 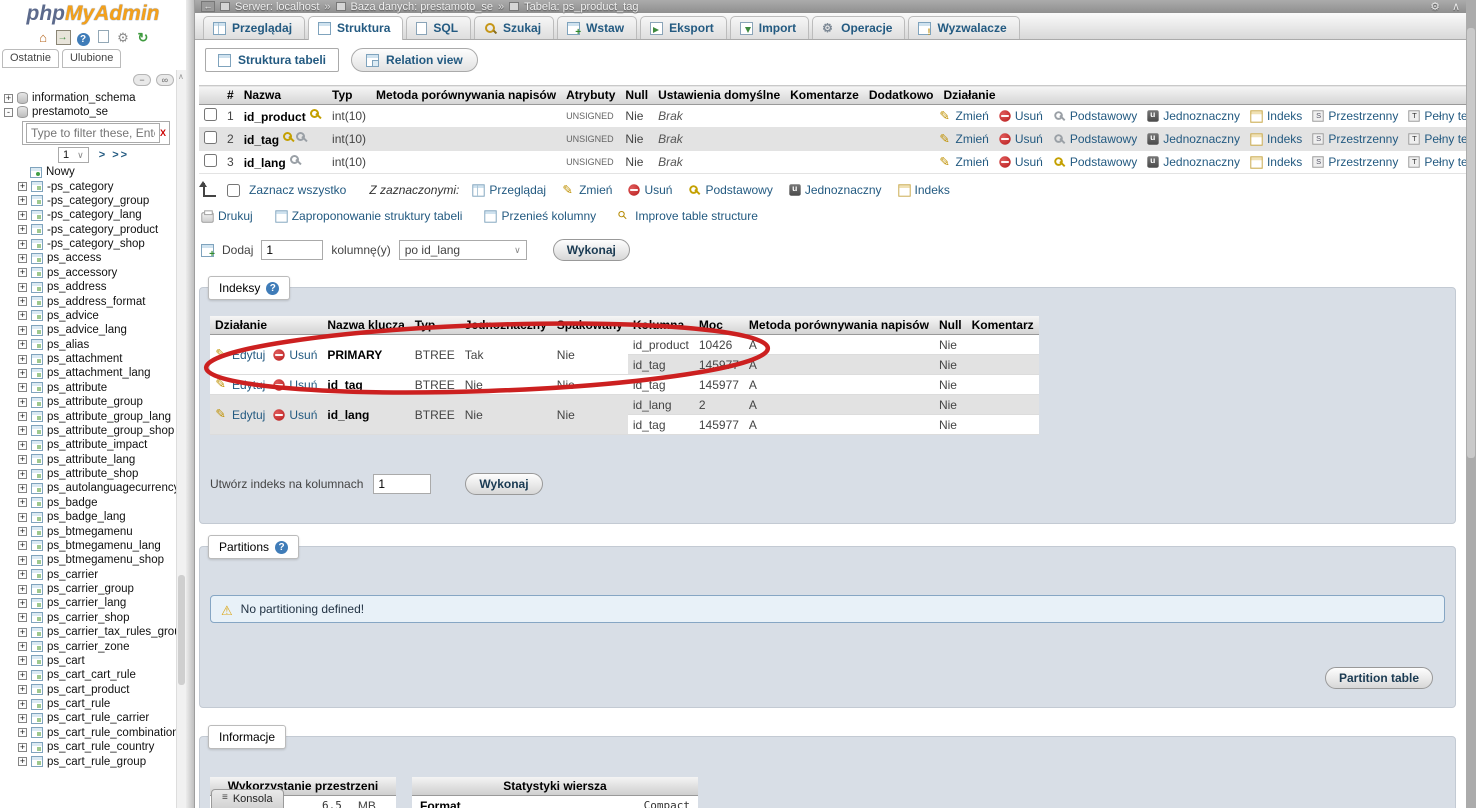 What do you see at coordinates (72, 330) in the screenshot?
I see `tree-table-item: + ps_advice_lang` at bounding box center [72, 330].